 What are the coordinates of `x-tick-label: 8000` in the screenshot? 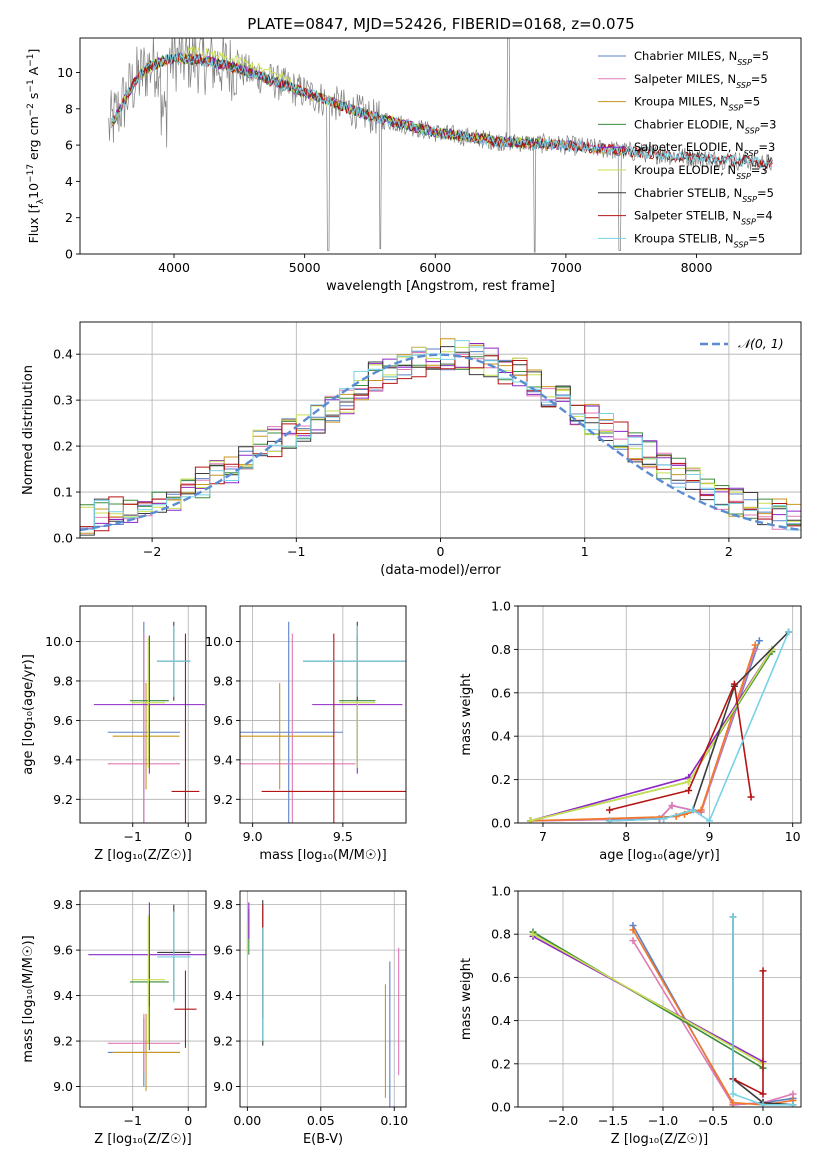 It's located at (697, 267).